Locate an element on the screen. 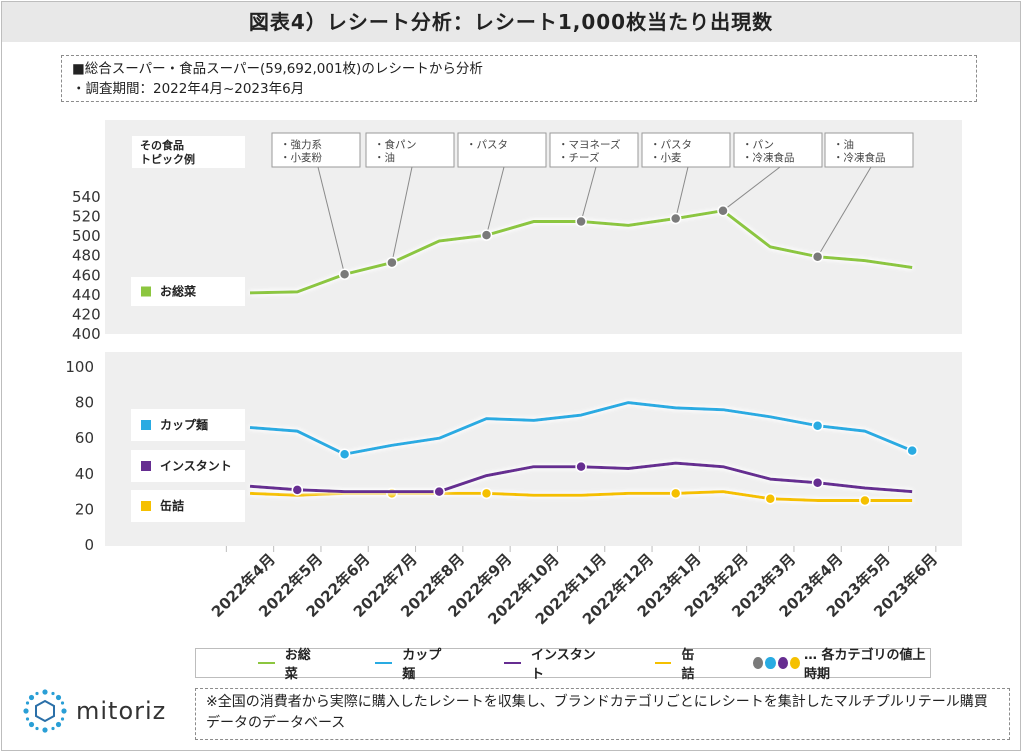 Image resolution: width=1024 pixels, height=754 pixels. legend-label: インスタント is located at coordinates (563, 665).